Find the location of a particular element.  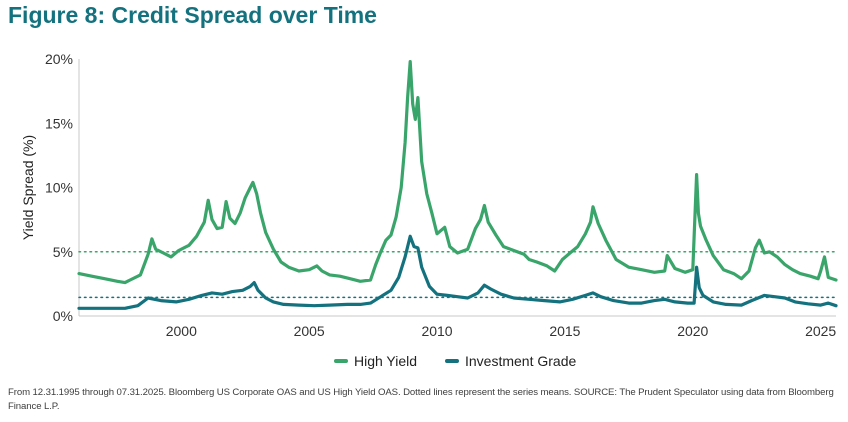

x-tick-label: 2000 is located at coordinates (181, 331).